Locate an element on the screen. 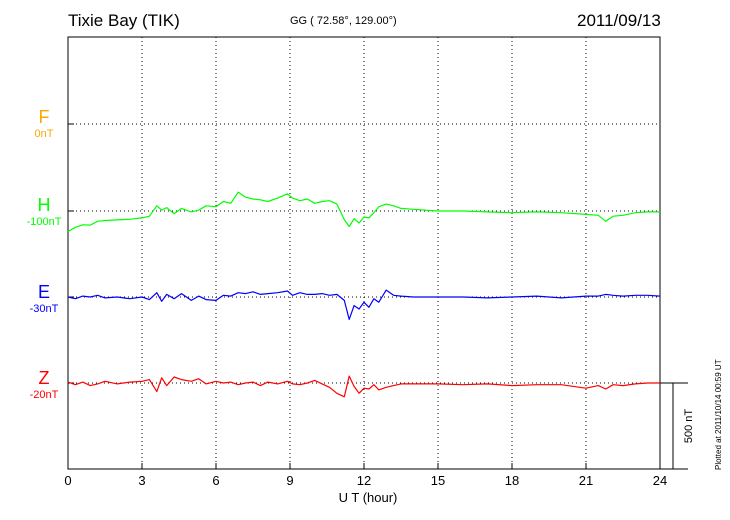 Image resolution: width=730 pixels, height=520 pixels. series-line-e is located at coordinates (364, 304).